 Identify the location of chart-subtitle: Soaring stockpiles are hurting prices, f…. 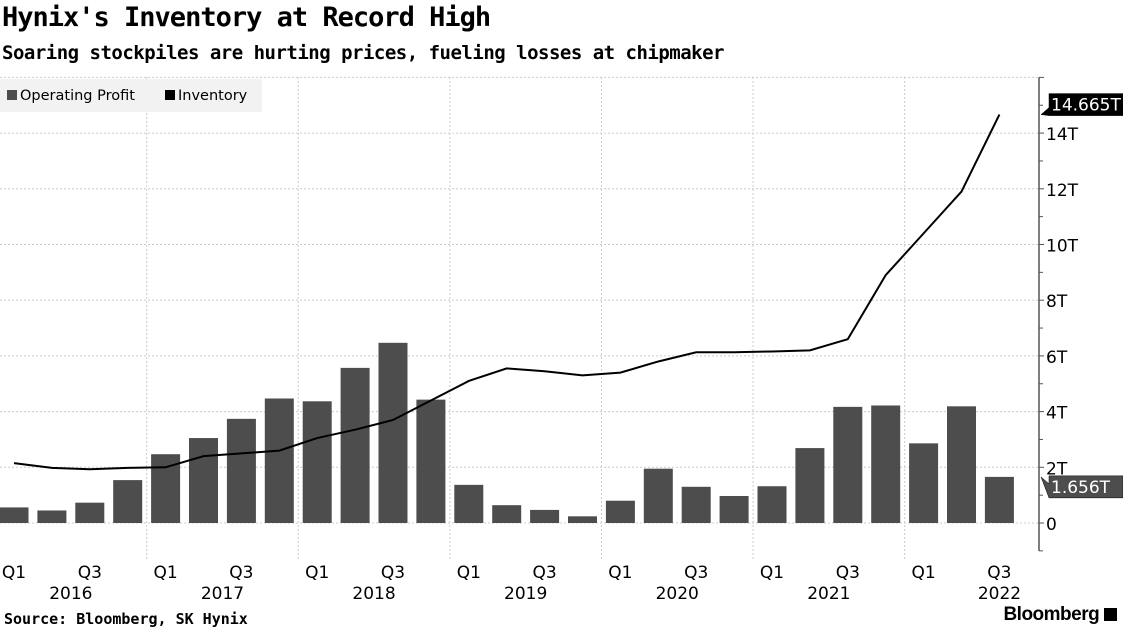
(363, 53).